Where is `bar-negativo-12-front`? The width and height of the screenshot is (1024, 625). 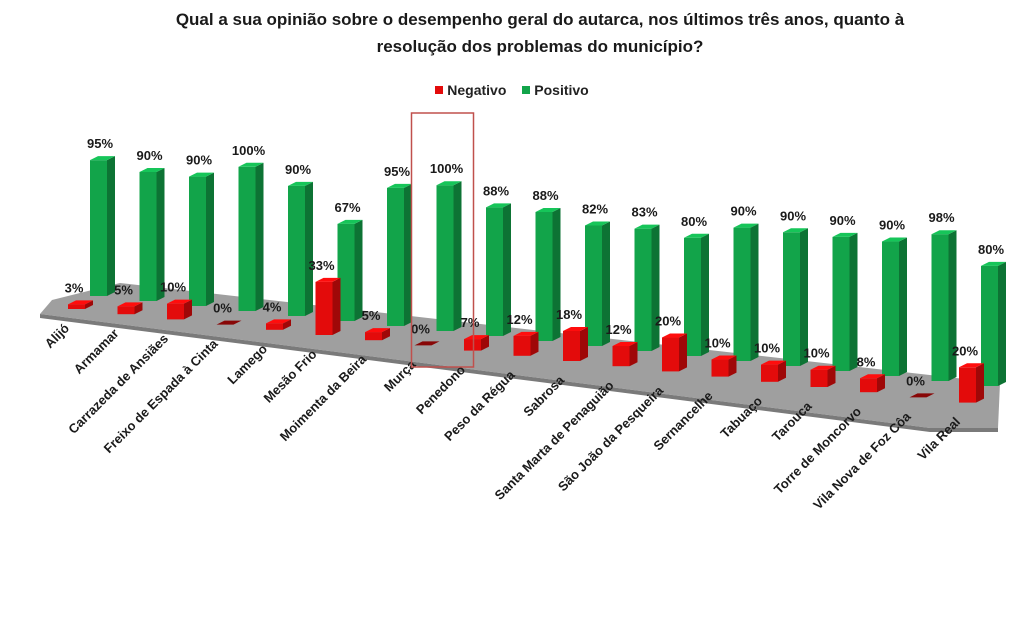 bar-negativo-12-front is located at coordinates (670, 354).